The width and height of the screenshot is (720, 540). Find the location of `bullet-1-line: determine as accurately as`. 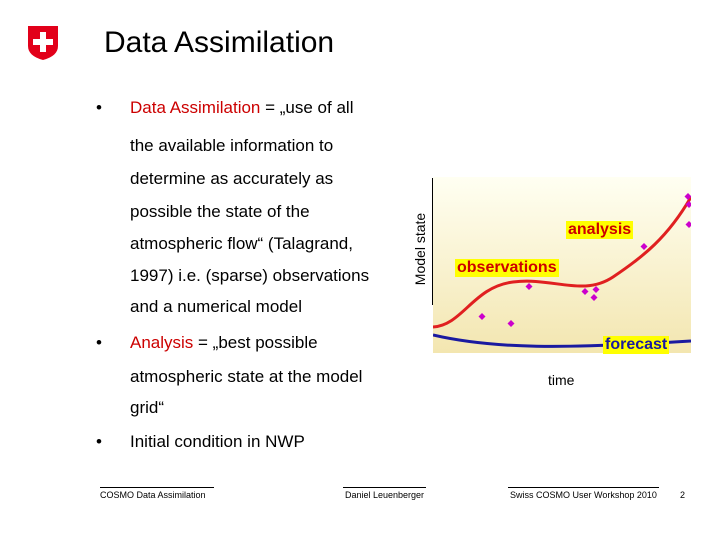

bullet-1-line: determine as accurately as is located at coordinates (232, 178).